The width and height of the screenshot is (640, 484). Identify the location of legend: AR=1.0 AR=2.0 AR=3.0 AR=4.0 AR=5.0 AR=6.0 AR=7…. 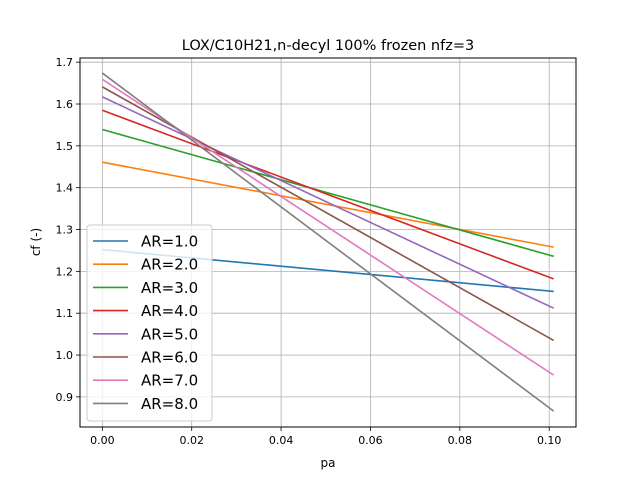
(149, 323).